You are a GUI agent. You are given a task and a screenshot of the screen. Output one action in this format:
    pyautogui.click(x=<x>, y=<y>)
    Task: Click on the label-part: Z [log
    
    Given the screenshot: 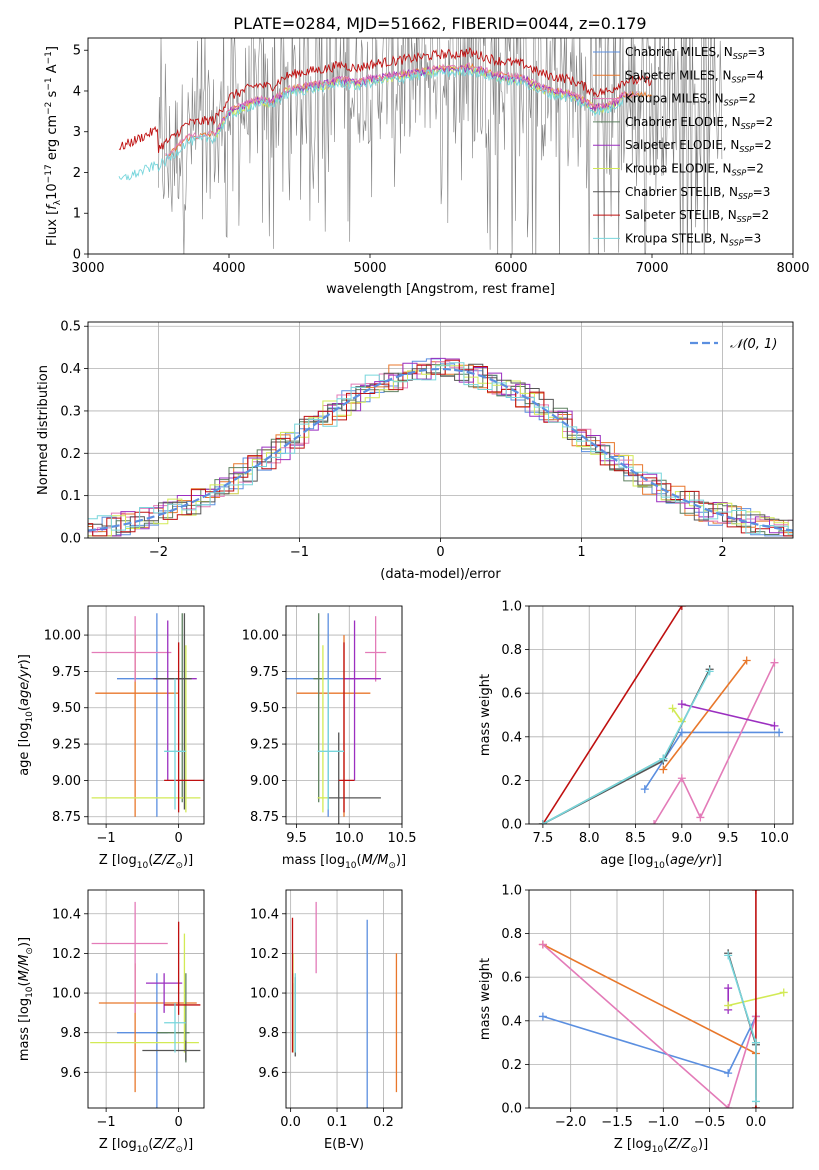 What is the action you would take?
    pyautogui.click(x=633, y=1144)
    